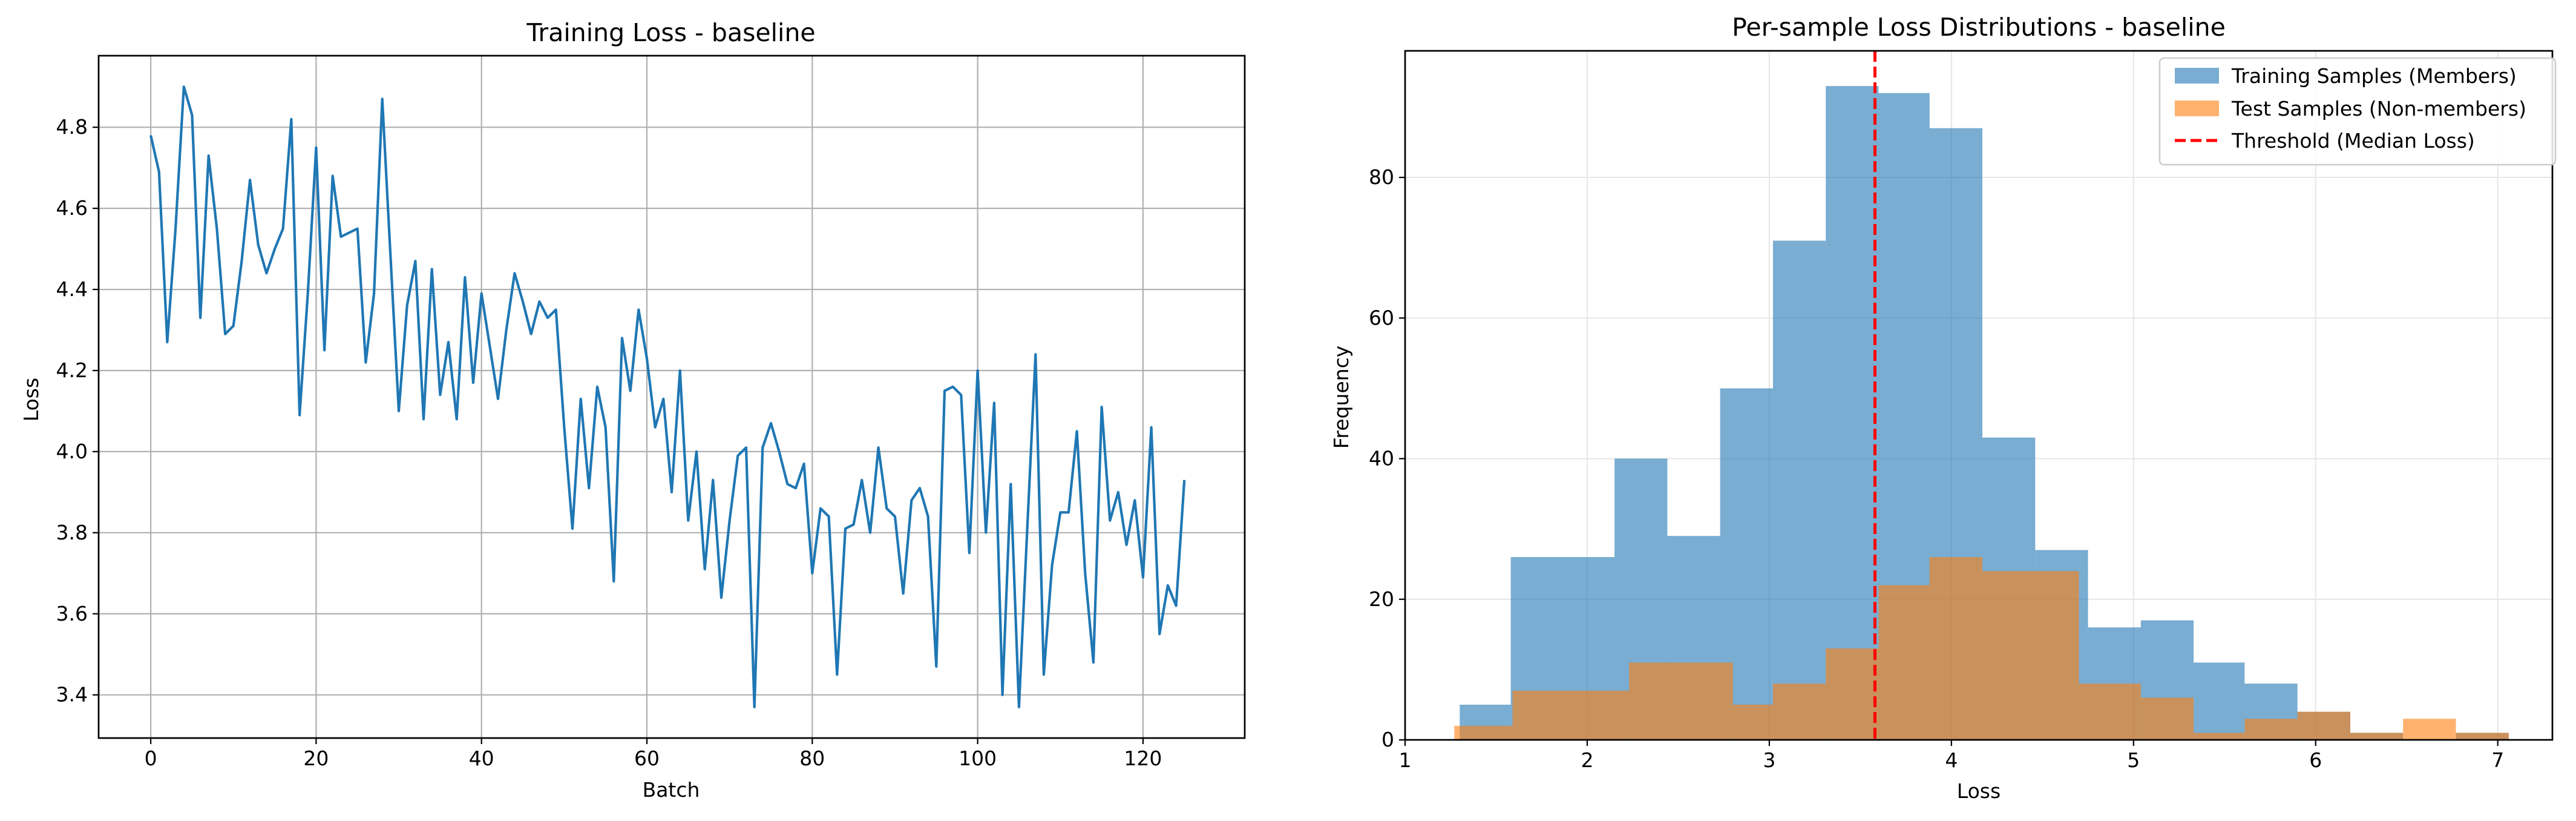 The height and width of the screenshot is (821, 2576). Describe the element at coordinates (1979, 791) in the screenshot. I see `loss-distribution-x-axis-label: Loss` at that location.